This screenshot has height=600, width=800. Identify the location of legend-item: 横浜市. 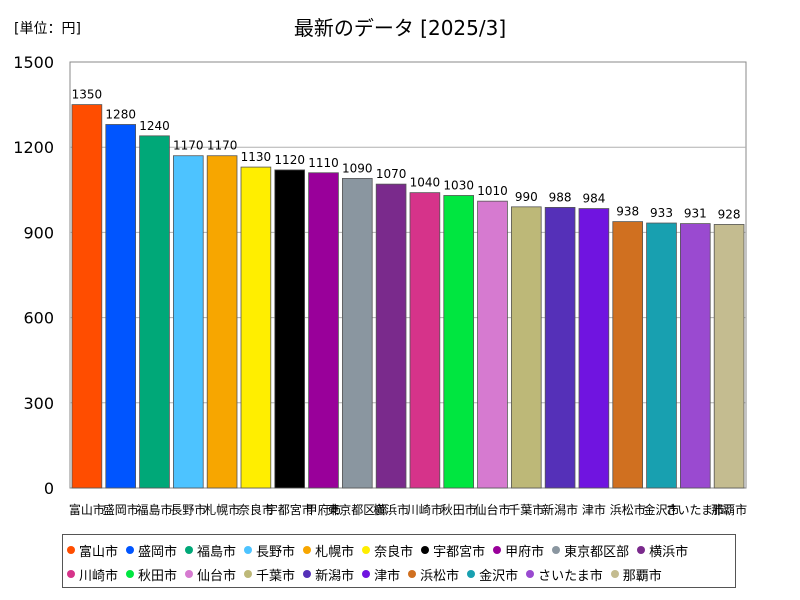
(662, 550).